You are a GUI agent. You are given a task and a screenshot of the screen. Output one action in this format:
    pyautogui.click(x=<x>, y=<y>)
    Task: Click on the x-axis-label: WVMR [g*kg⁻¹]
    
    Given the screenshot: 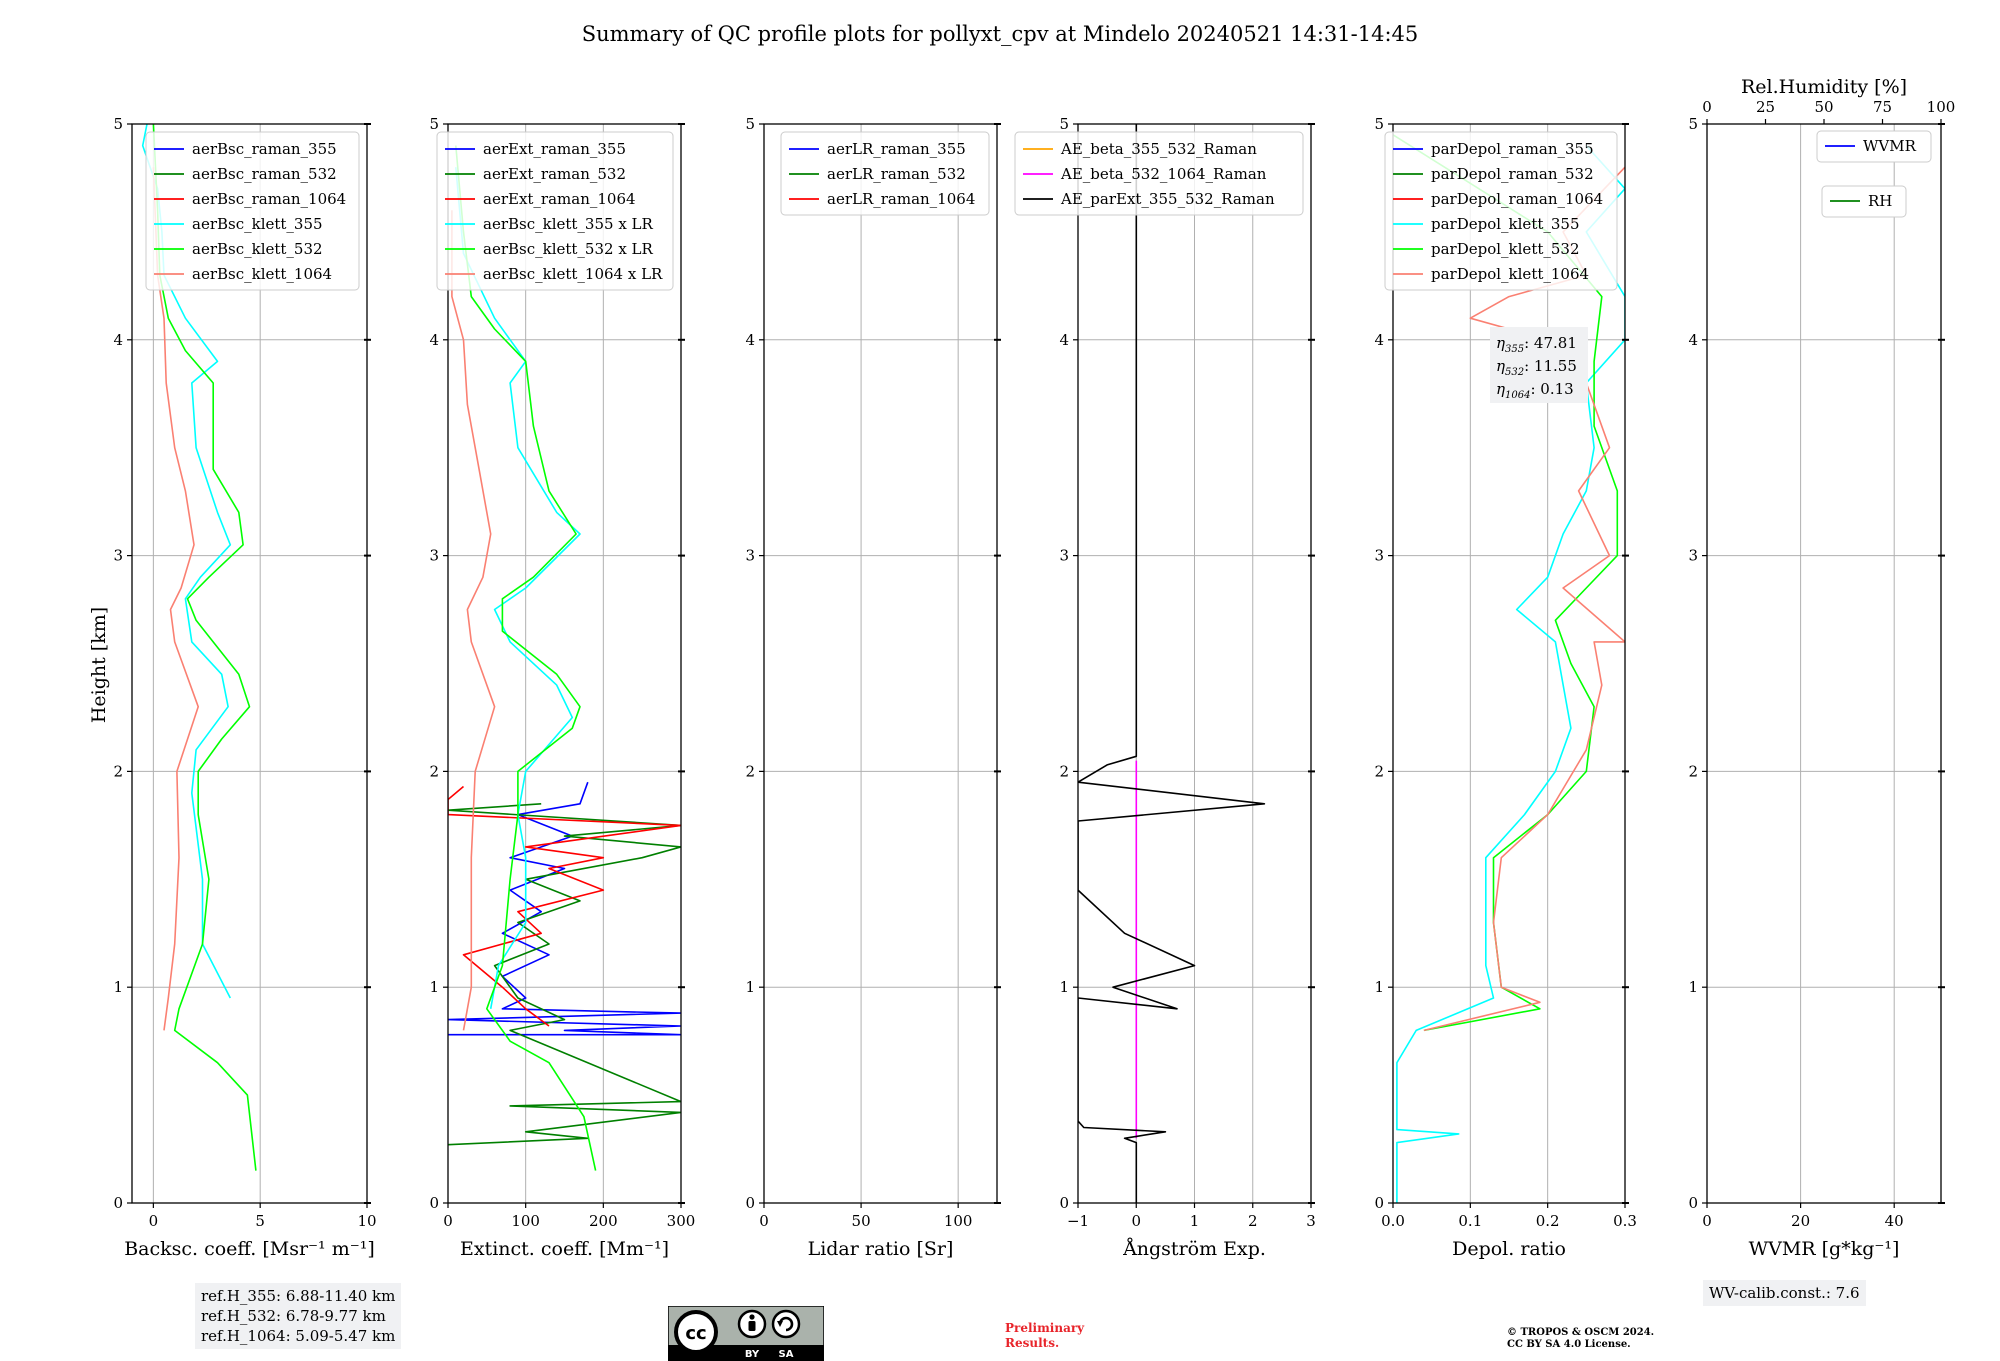 What is the action you would take?
    pyautogui.click(x=1824, y=1249)
    